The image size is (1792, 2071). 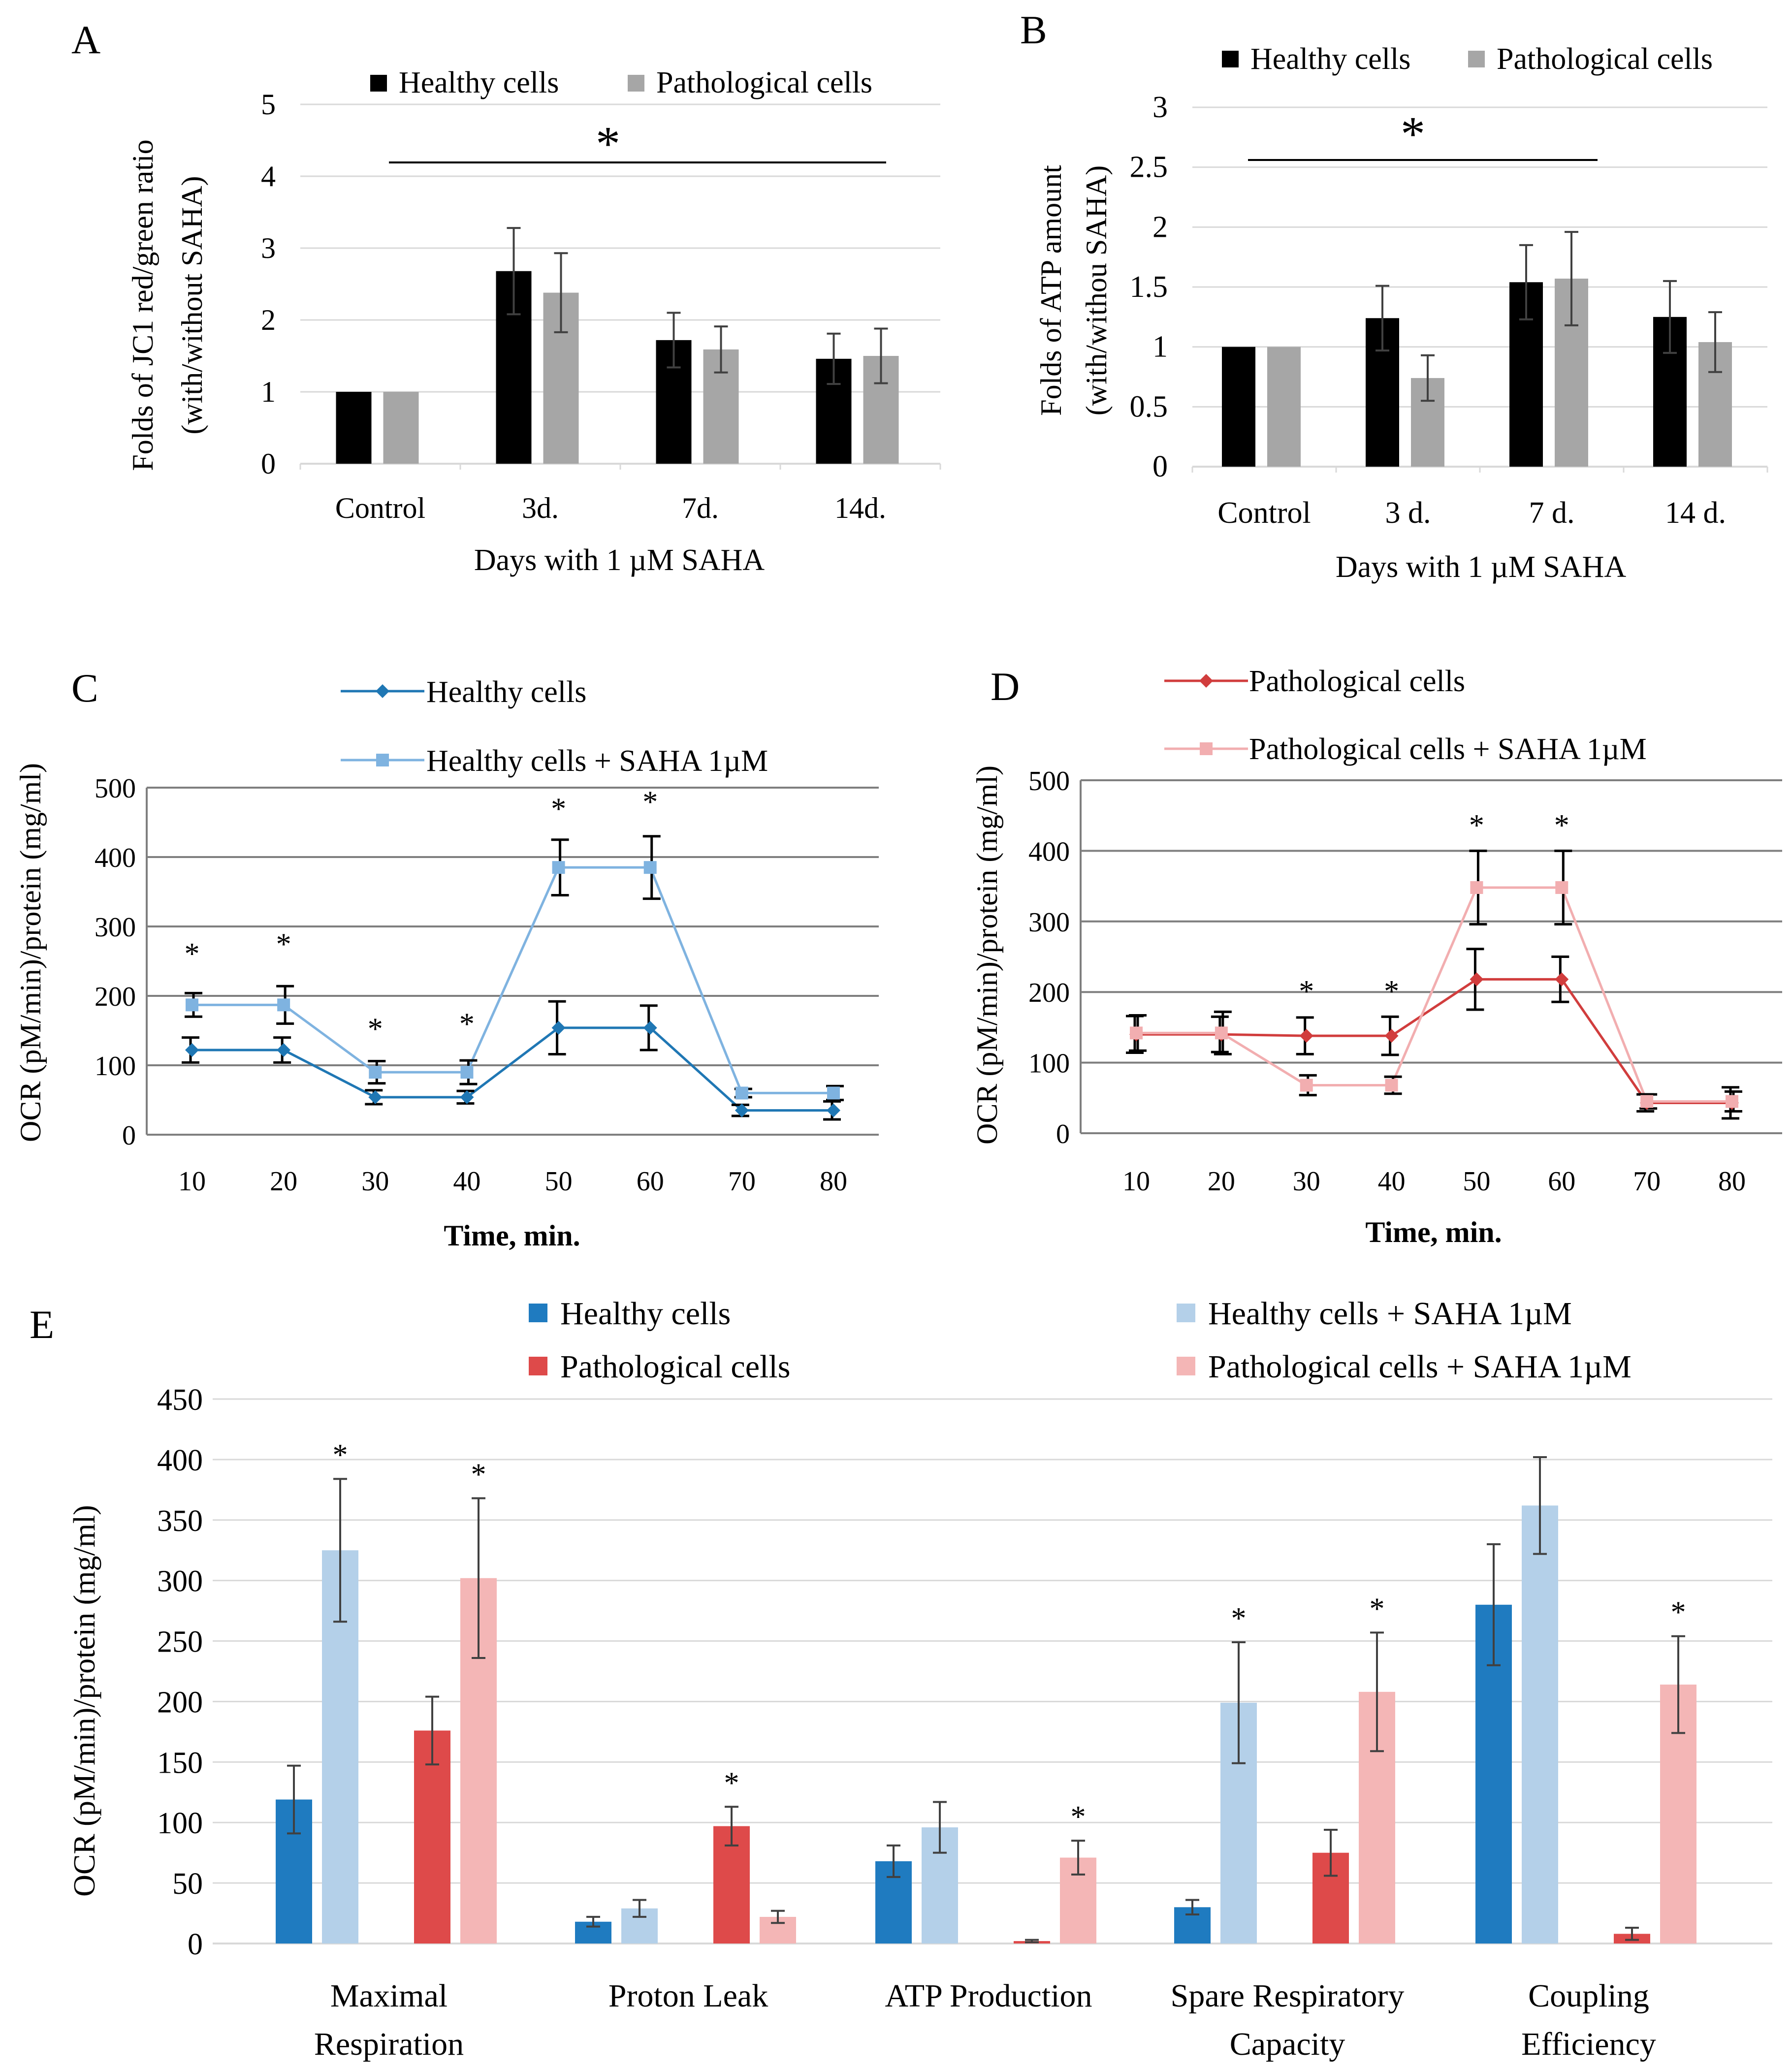 I want to click on chart-a-bar, so click(x=354, y=428).